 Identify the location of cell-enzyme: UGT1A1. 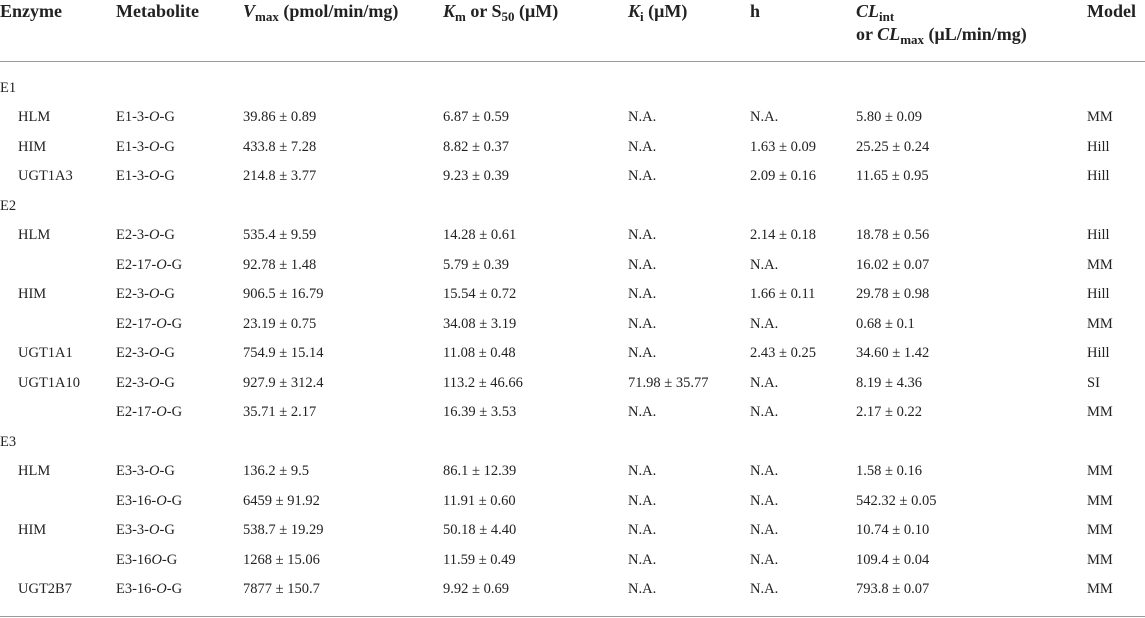
(45, 353).